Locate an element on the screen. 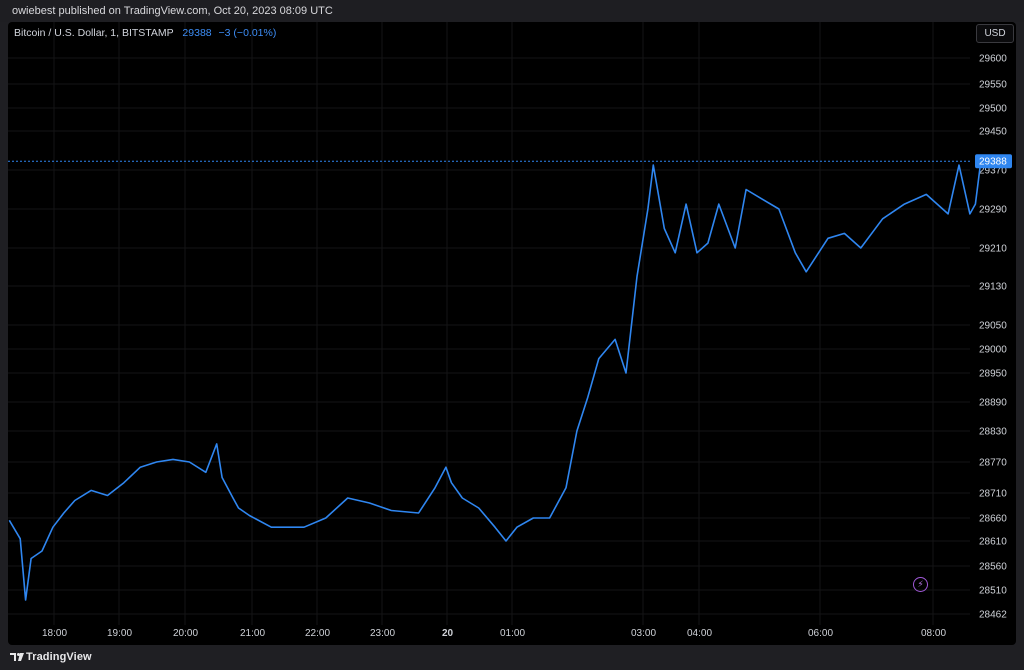 The width and height of the screenshot is (1024, 670). x-tick-label: 18:00 is located at coordinates (54, 633).